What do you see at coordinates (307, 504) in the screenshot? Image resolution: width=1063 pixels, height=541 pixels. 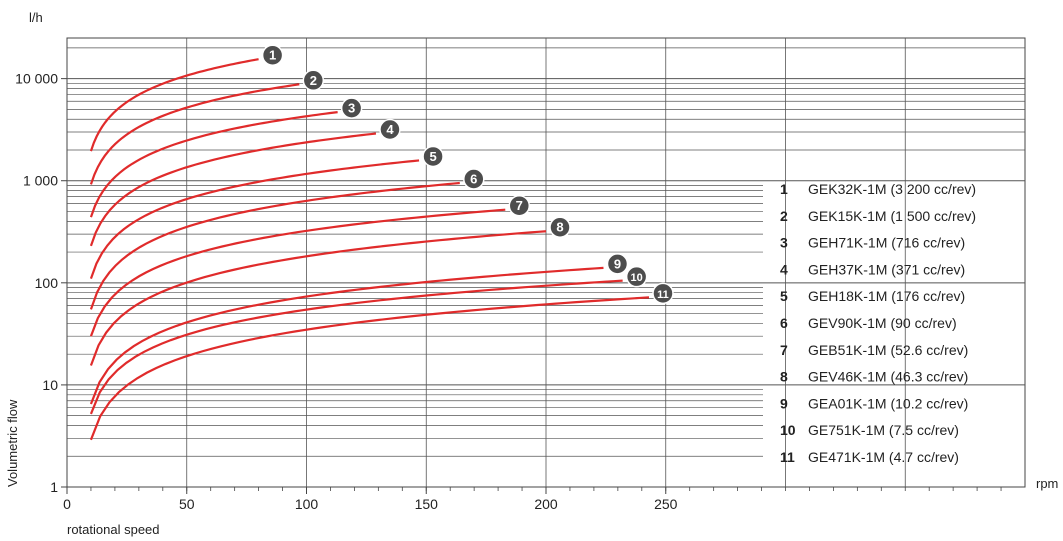 I see `x-tick-label: 100` at bounding box center [307, 504].